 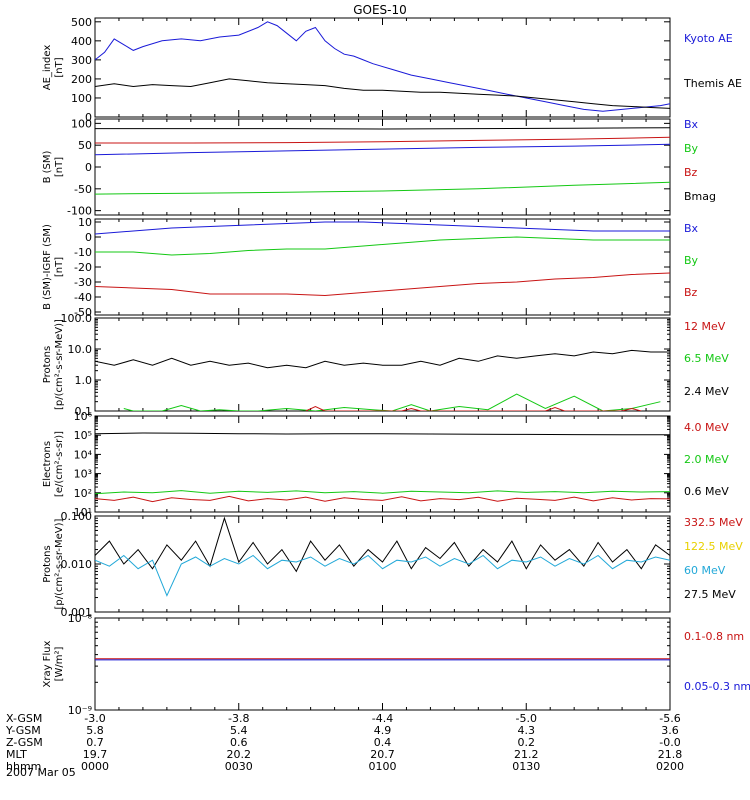 I want to click on y-axis-label: B (SM), so click(x=47, y=166).